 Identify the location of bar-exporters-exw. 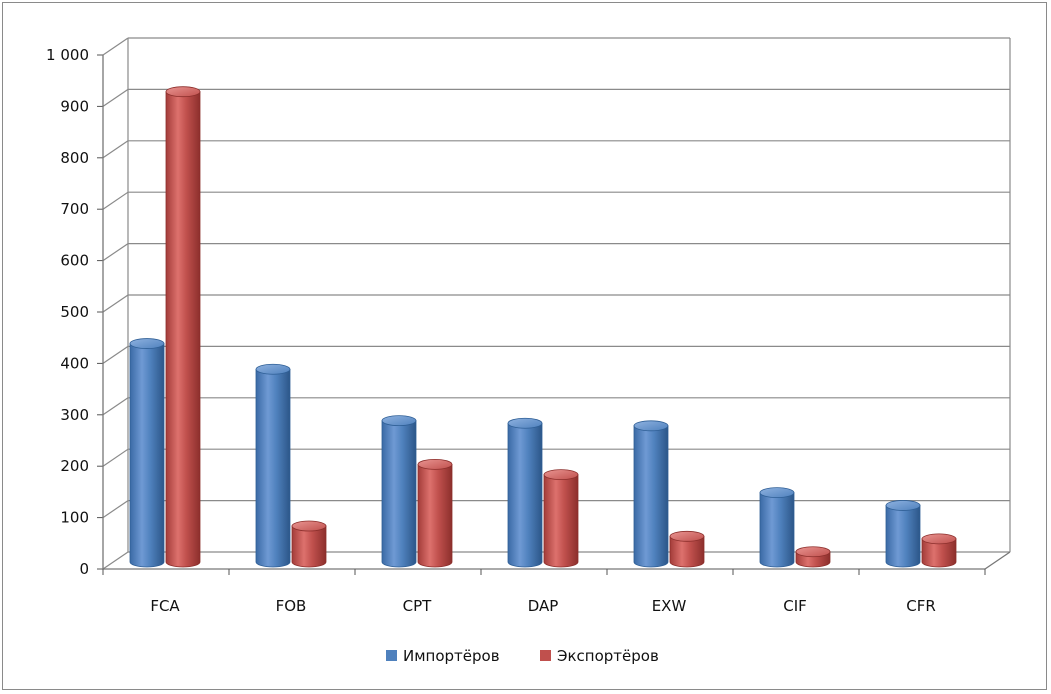
(687, 549).